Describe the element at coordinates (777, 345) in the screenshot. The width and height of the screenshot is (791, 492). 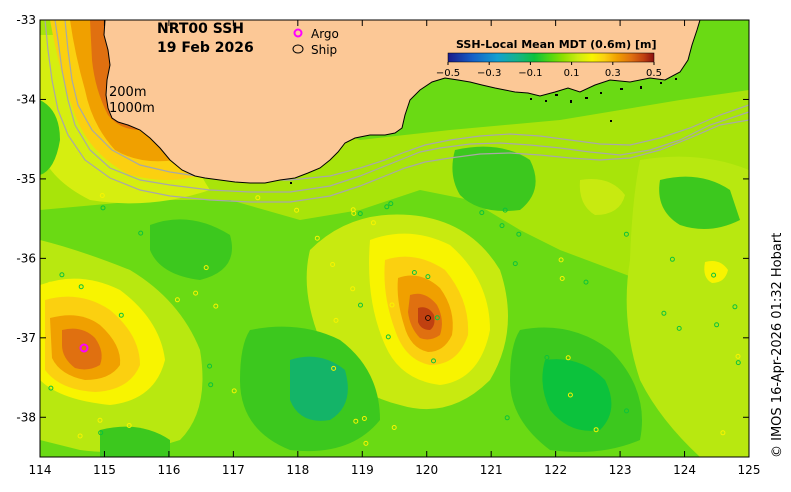
I see `credit-text: © IMOS 16-Apr-2026 01:32 Hobart` at that location.